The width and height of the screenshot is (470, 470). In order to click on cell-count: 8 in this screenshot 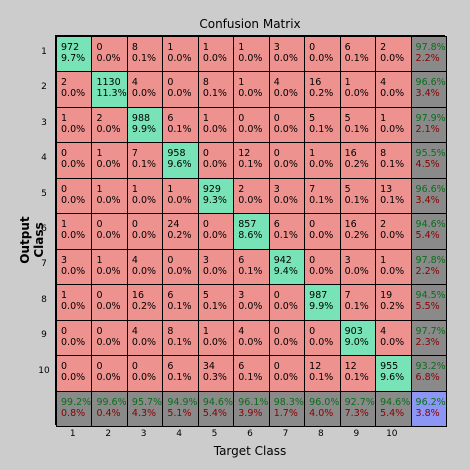, I will do `click(170, 331)`.